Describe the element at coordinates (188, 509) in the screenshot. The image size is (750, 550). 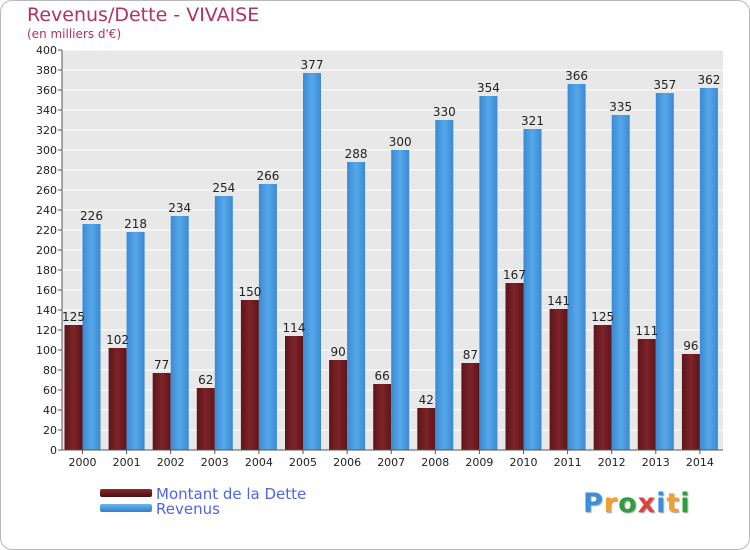
I see `legend-label-revenus: Revenus` at that location.